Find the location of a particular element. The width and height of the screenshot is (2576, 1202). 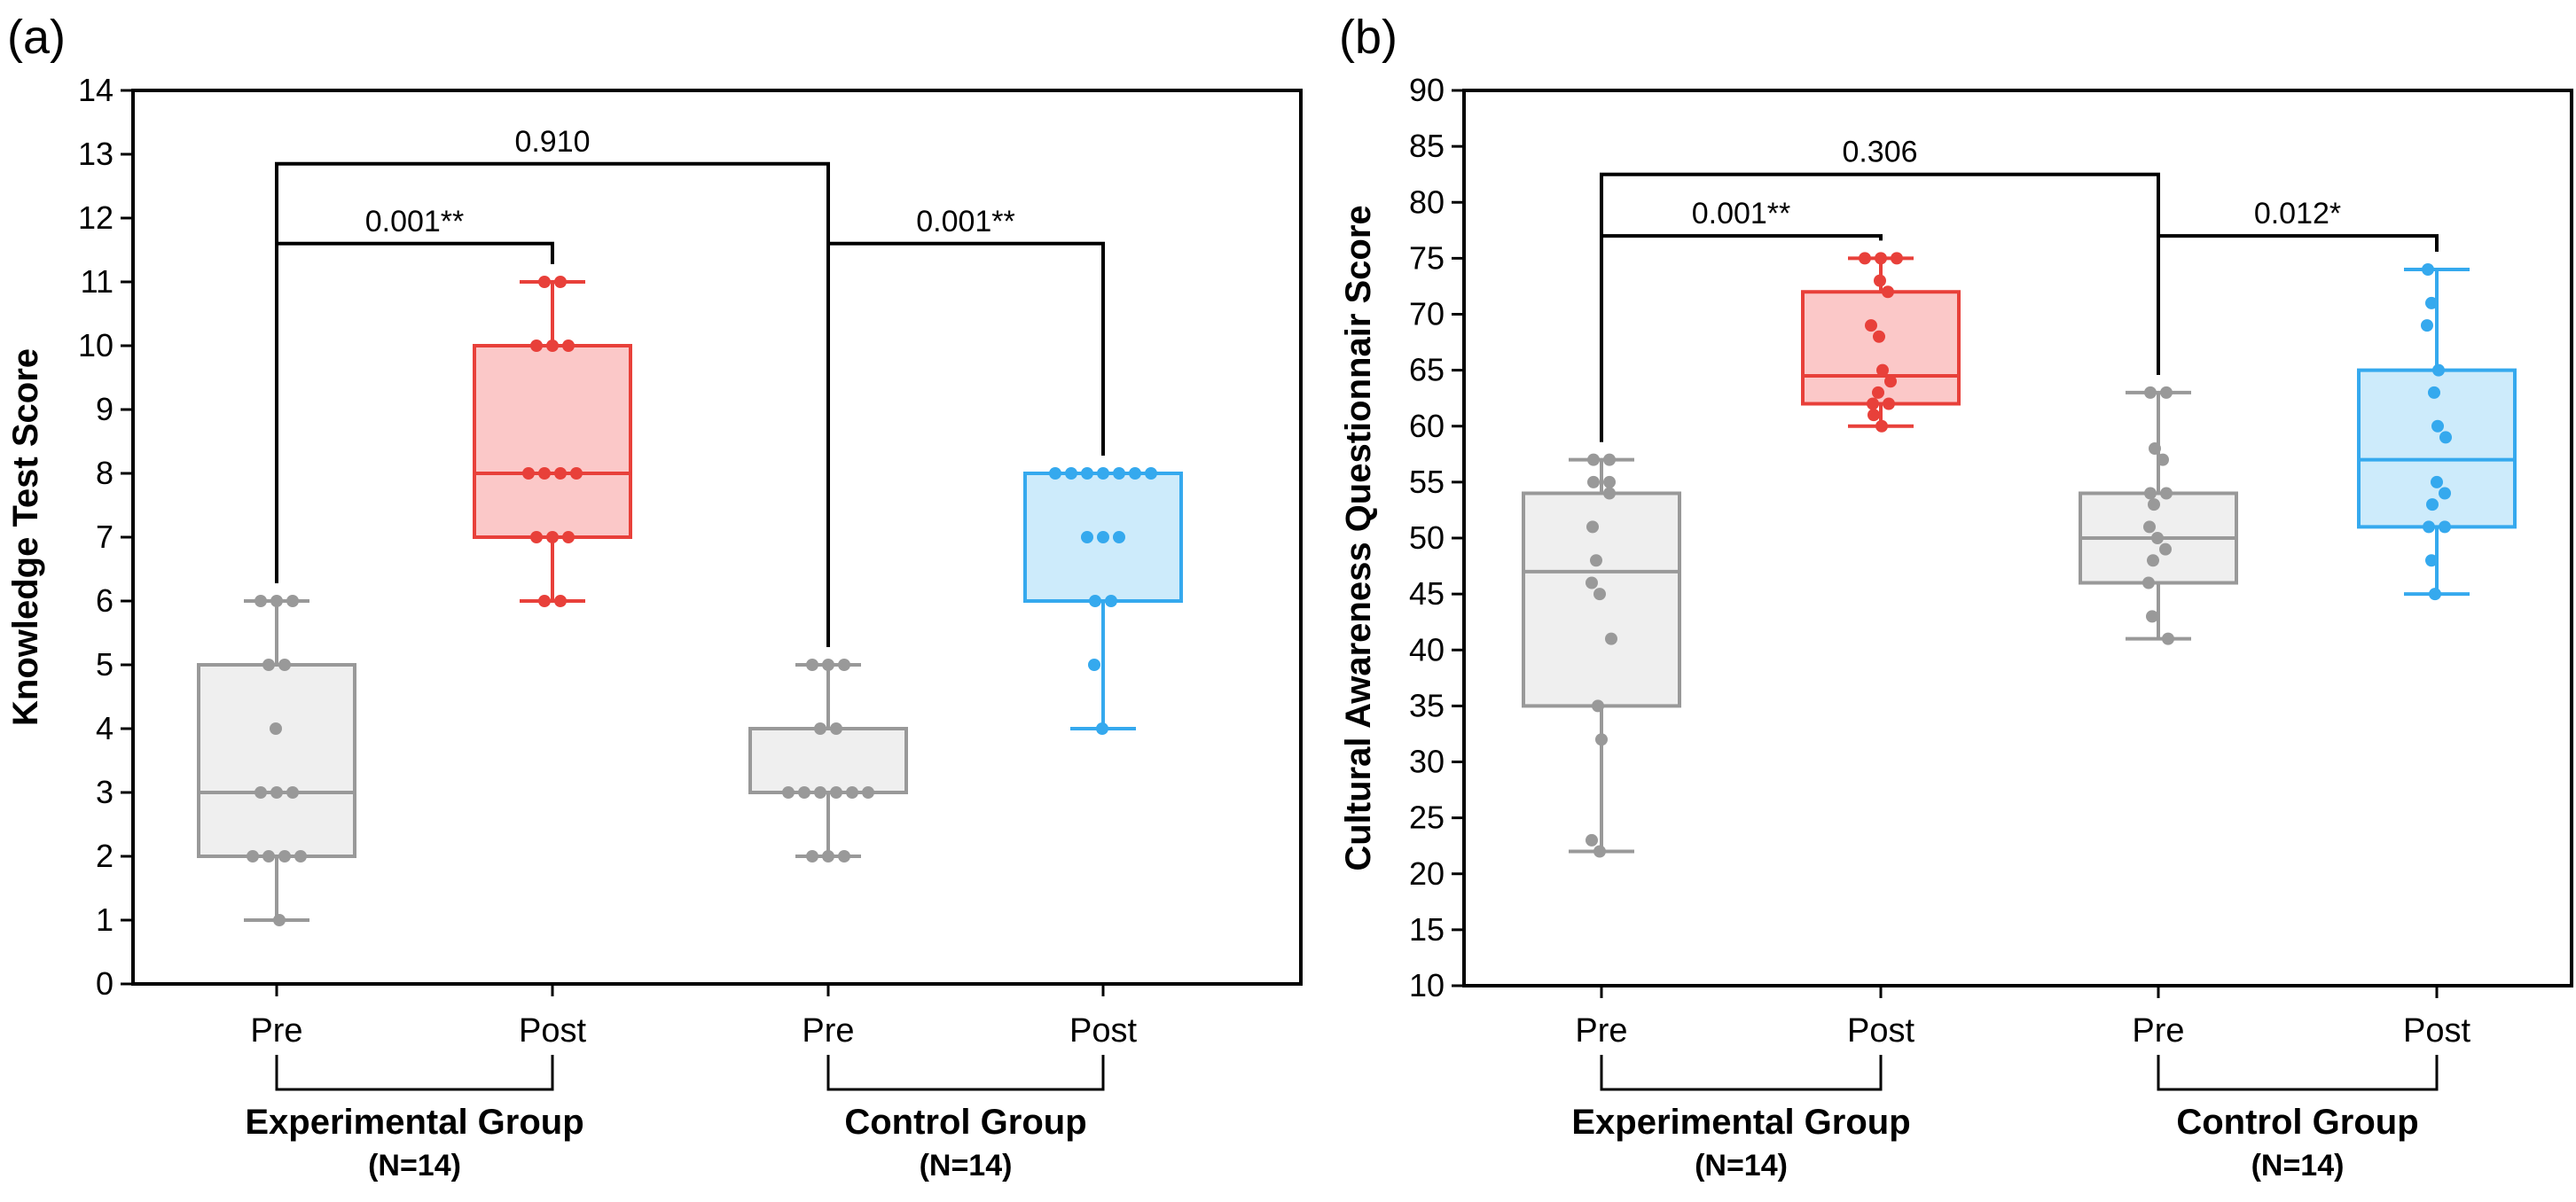

panel-label: (a) is located at coordinates (36, 38).